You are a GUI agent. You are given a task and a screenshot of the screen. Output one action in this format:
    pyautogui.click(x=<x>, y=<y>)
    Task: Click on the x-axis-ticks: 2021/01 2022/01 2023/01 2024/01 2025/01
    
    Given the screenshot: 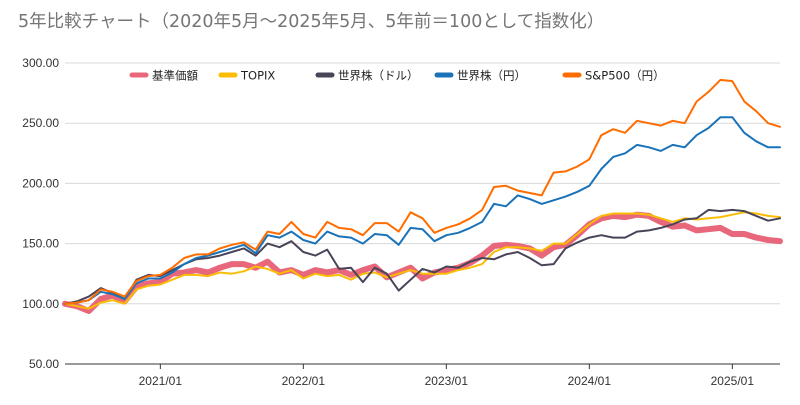 What is the action you would take?
    pyautogui.click(x=447, y=376)
    